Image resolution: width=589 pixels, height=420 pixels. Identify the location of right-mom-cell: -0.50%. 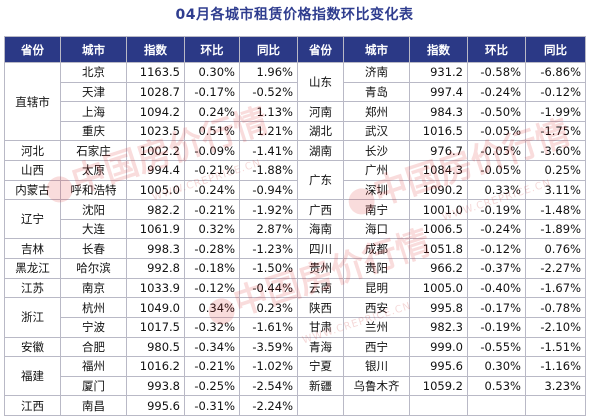
(496, 111).